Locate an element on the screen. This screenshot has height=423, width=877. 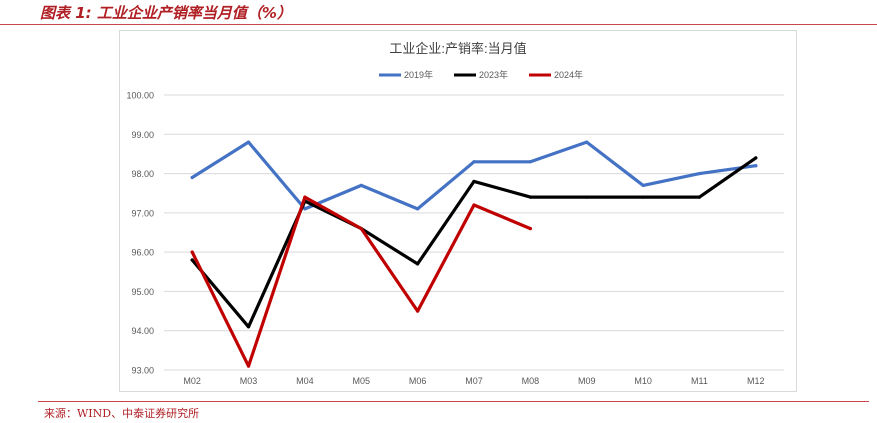
y-tick-label: 97.00 is located at coordinates (142, 213).